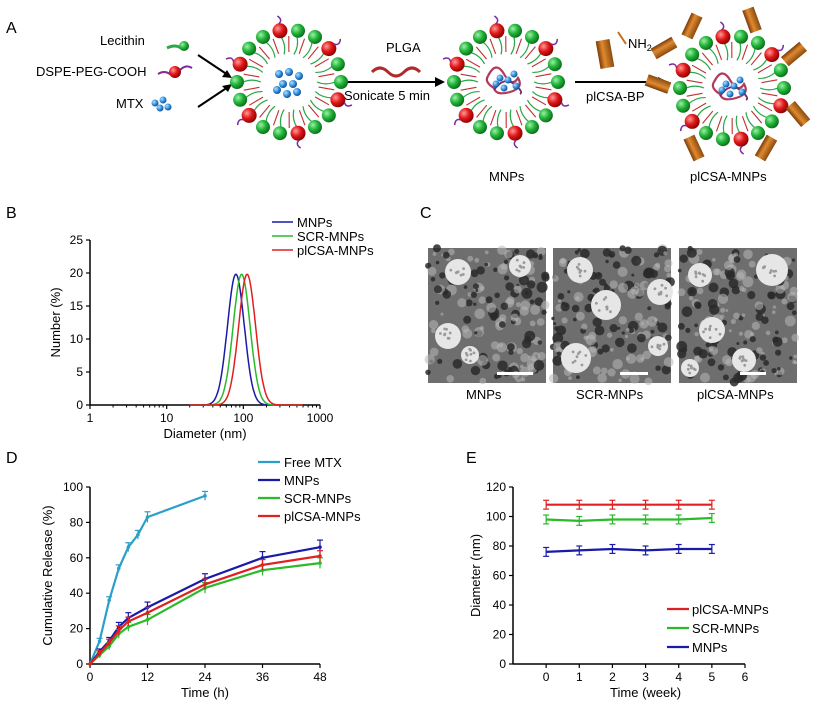 This screenshot has width=824, height=704. I want to click on x-tick-label: 36, so click(263, 677).